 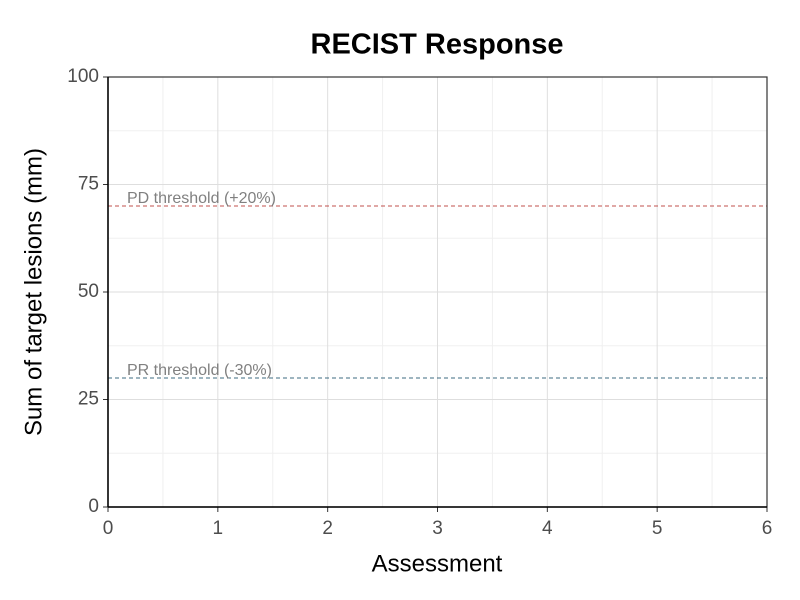 What do you see at coordinates (218, 528) in the screenshot?
I see `x-tick-label: 1` at bounding box center [218, 528].